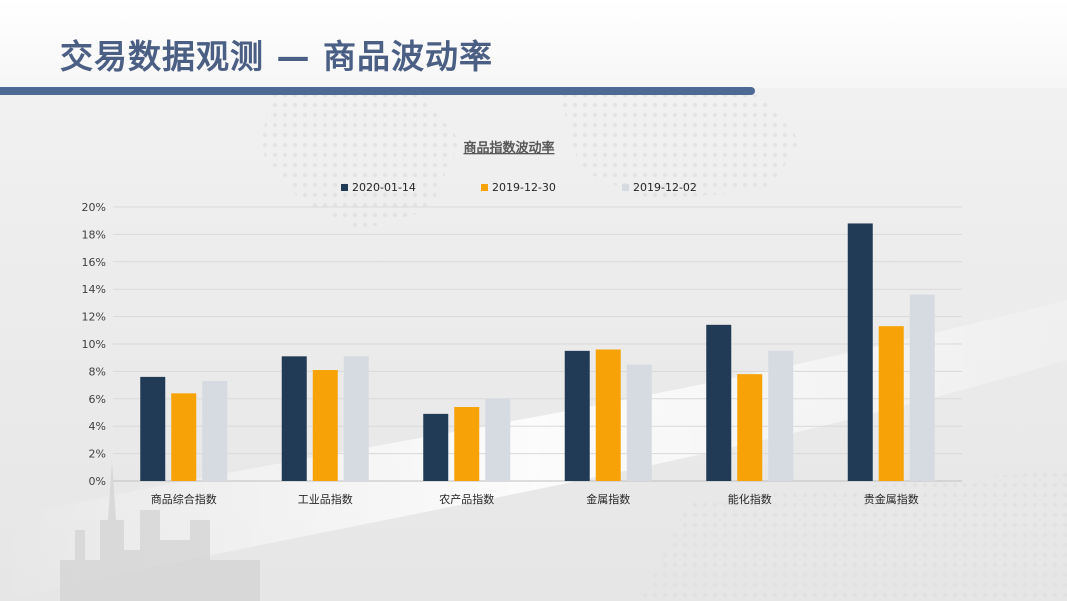  Describe the element at coordinates (466, 499) in the screenshot. I see `x-tick-label: 农产品指数` at that location.